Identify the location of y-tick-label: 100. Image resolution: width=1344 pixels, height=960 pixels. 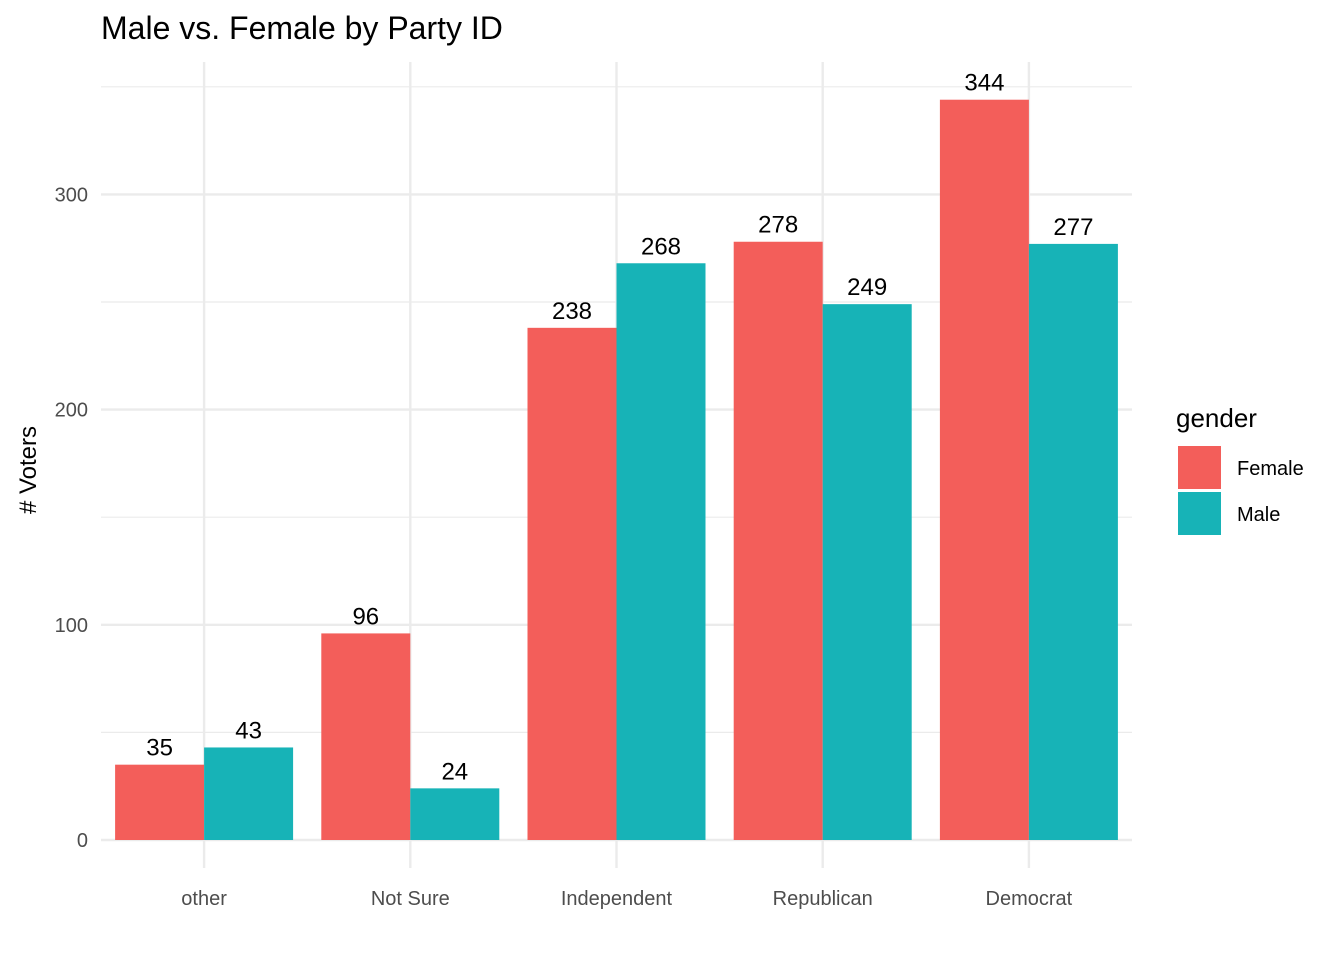
(71, 626).